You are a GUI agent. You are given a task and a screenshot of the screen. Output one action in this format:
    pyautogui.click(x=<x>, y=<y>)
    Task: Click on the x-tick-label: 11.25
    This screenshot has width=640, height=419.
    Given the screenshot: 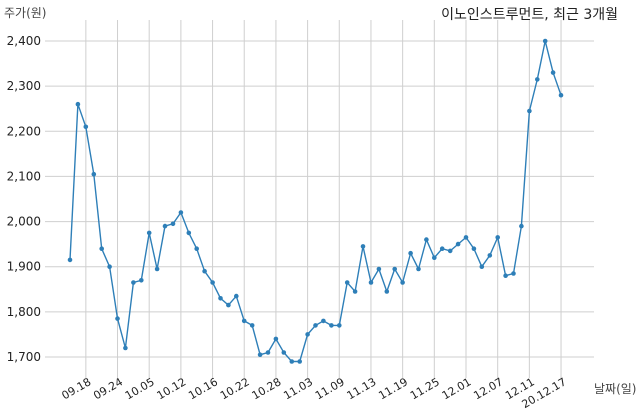 What is the action you would take?
    pyautogui.click(x=425, y=388)
    